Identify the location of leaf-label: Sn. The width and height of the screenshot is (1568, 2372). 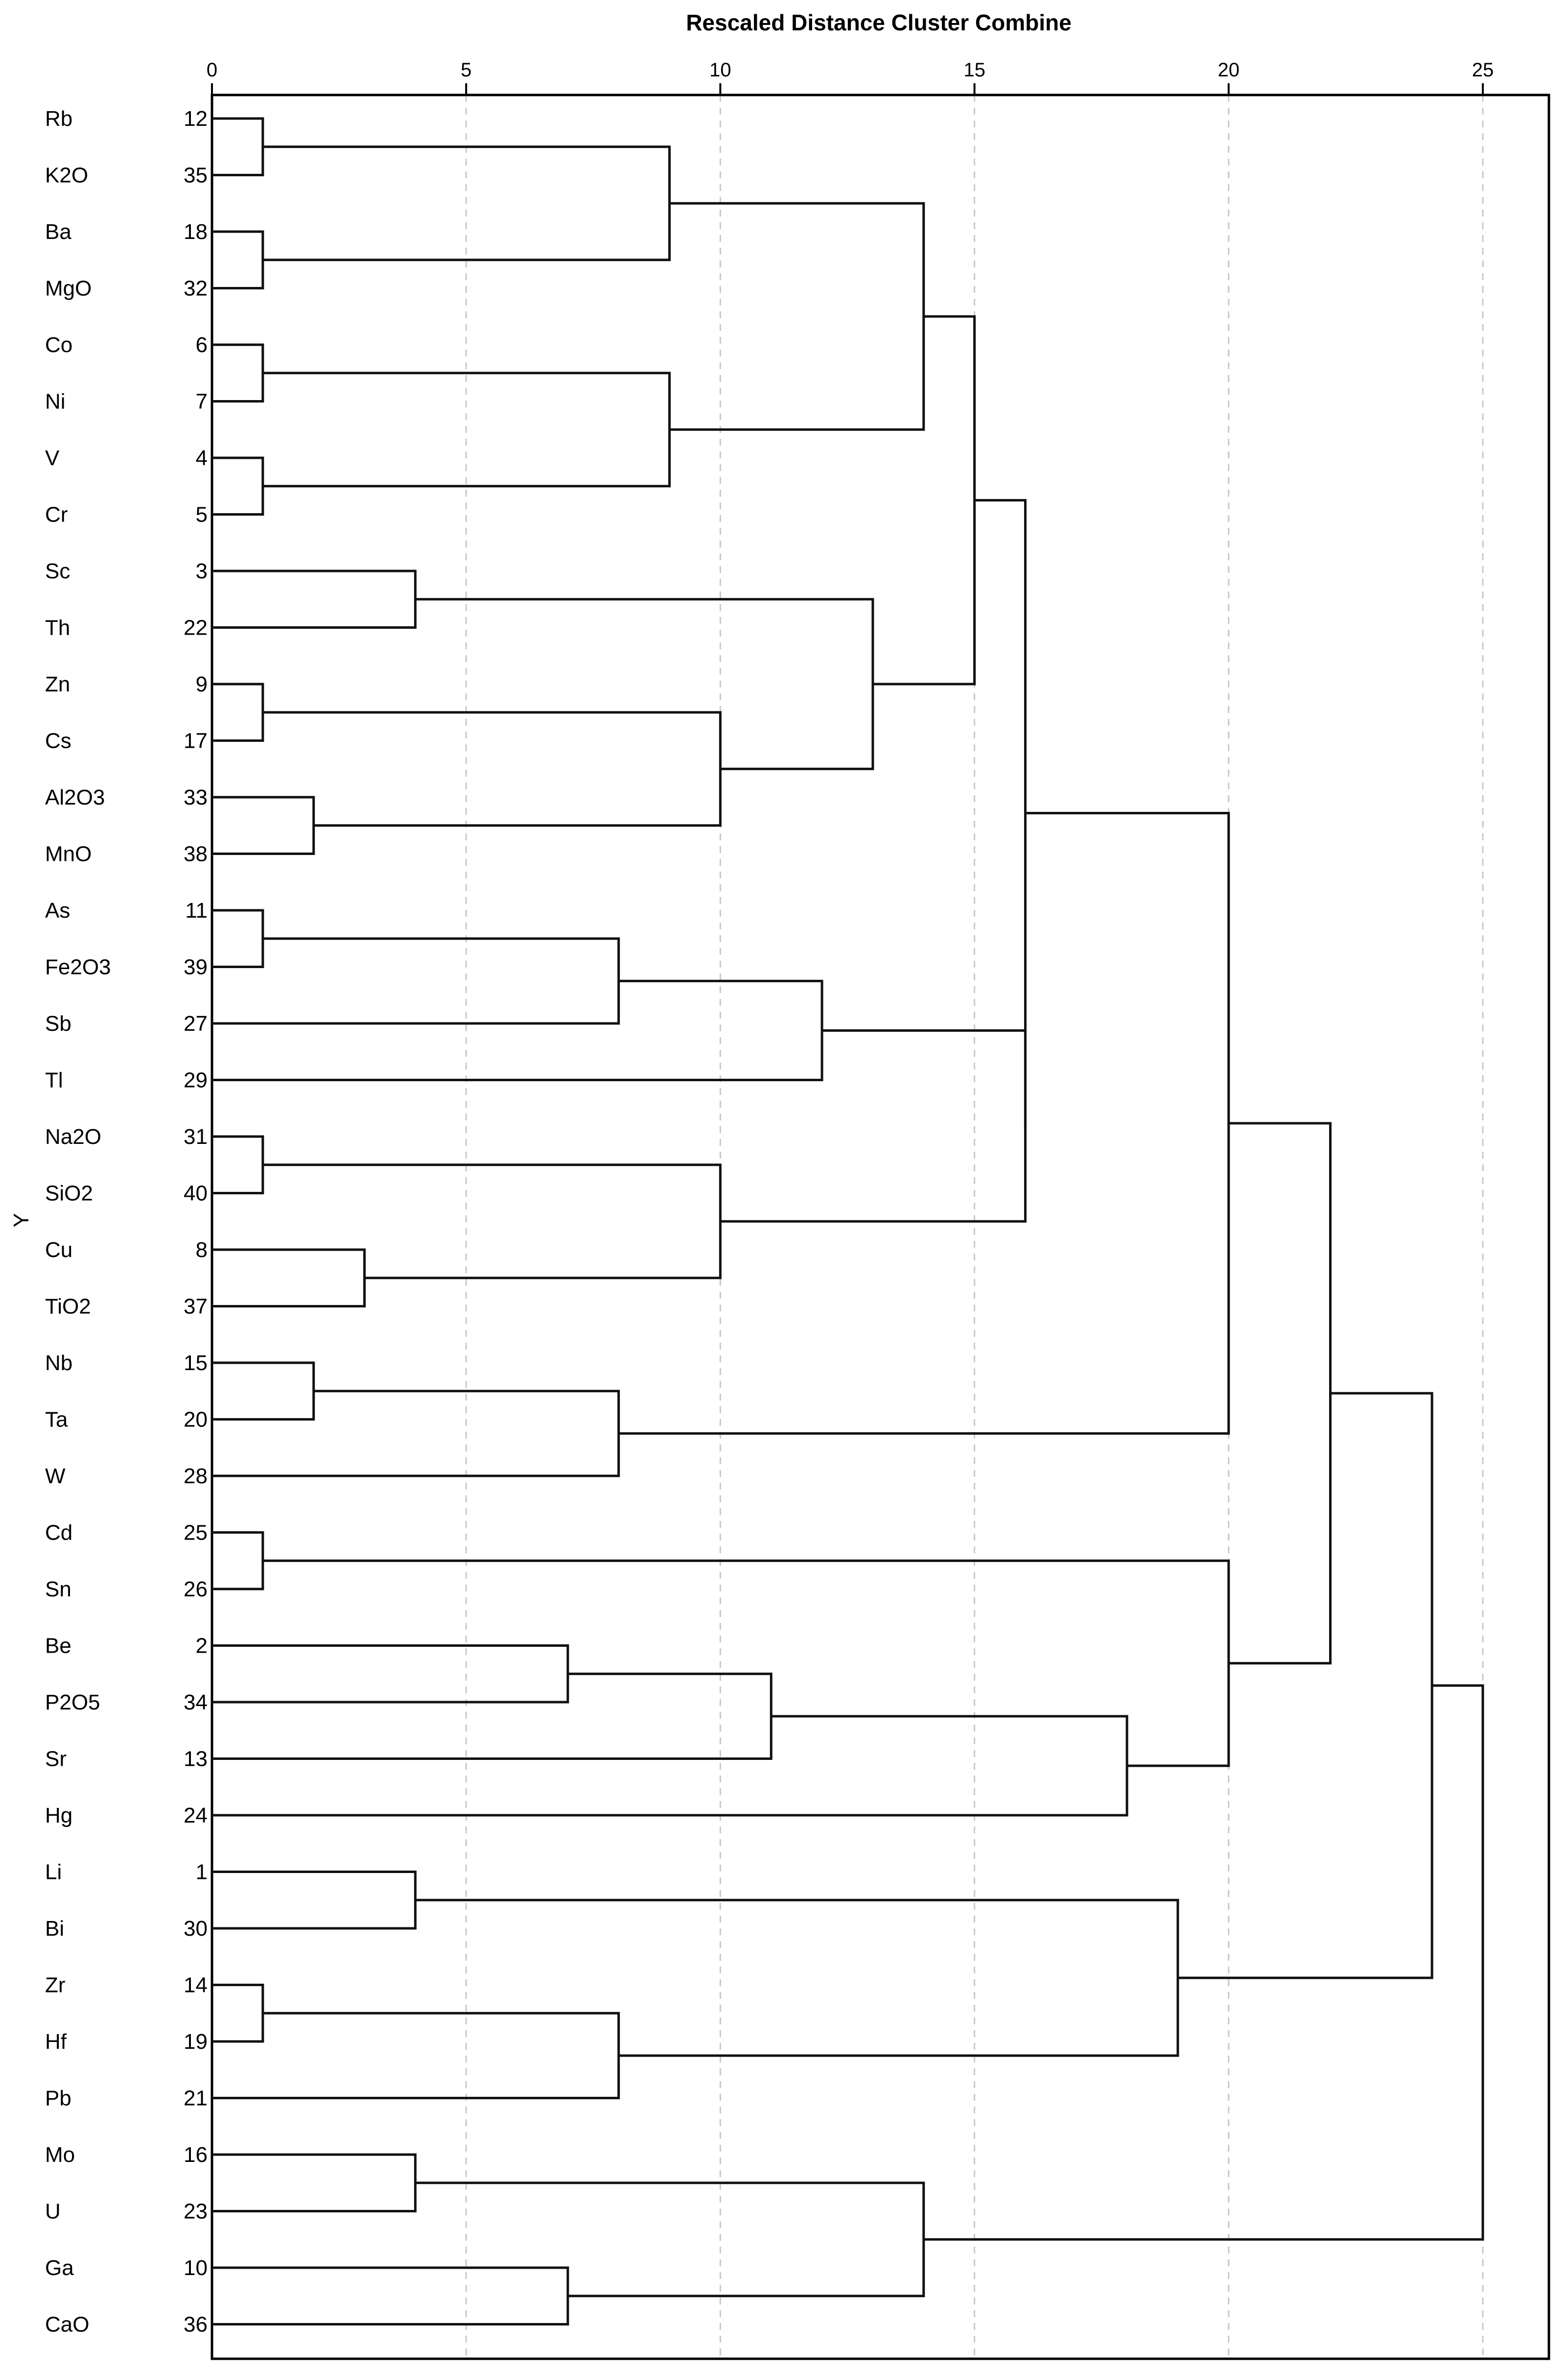
(58, 1589).